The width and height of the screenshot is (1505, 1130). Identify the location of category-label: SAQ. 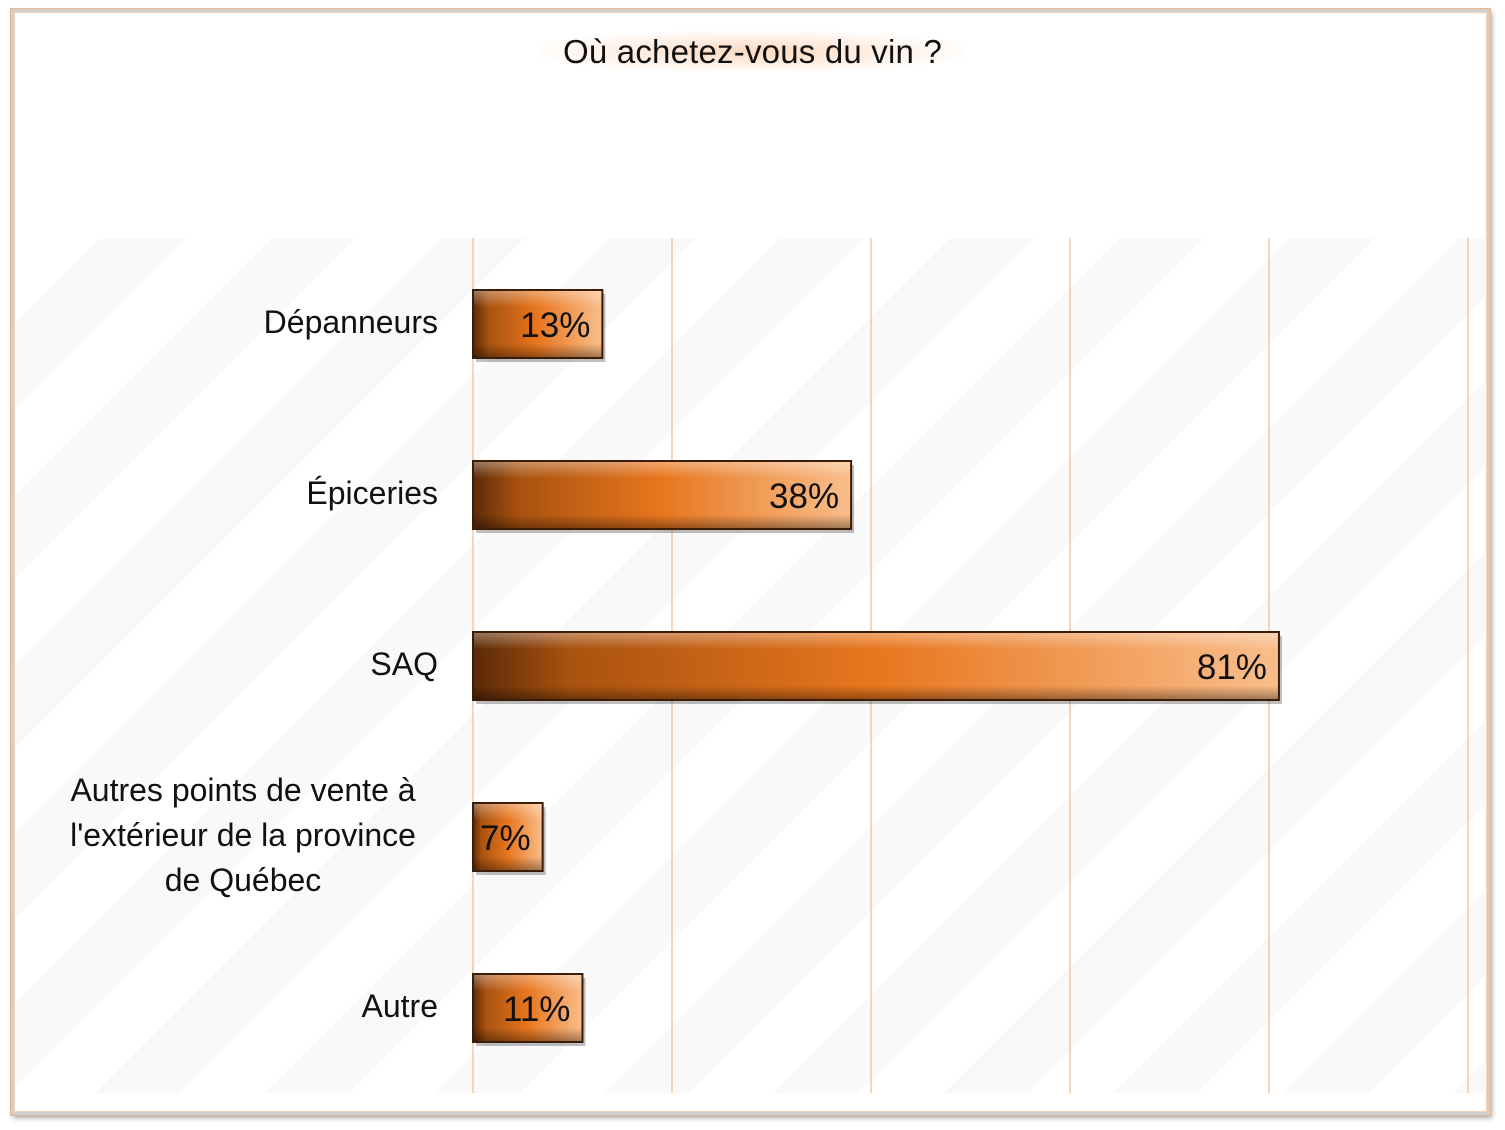
(228, 664).